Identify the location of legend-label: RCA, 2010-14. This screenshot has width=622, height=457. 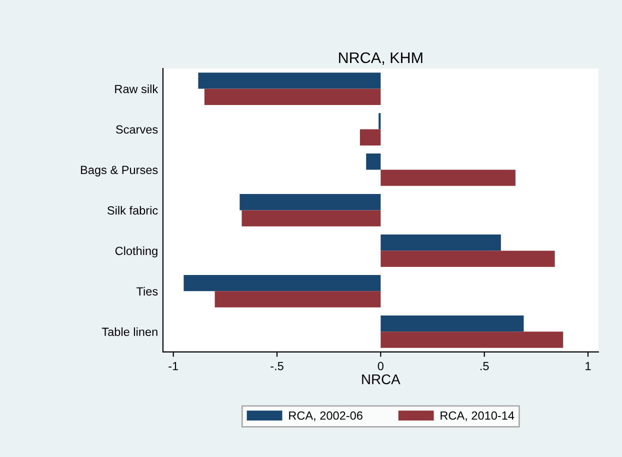
(477, 416).